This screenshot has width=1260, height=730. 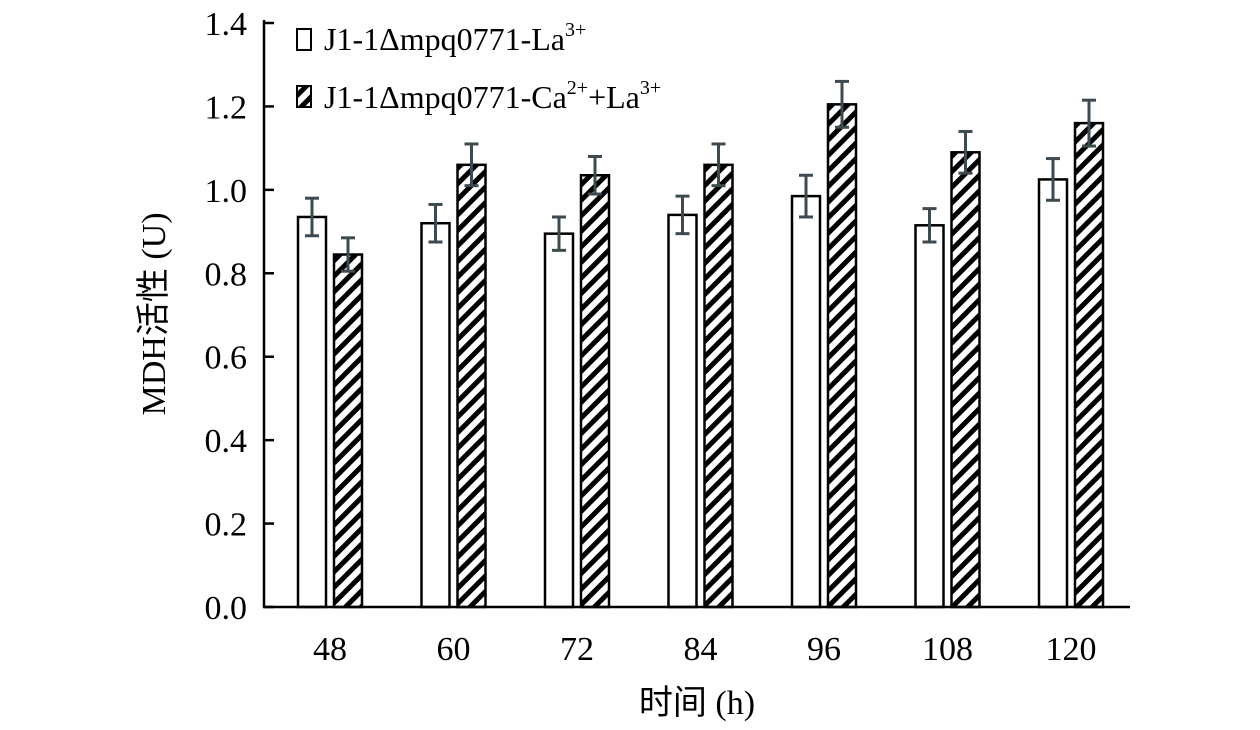 I want to click on y-tick-label: 1.4, so click(x=226, y=24).